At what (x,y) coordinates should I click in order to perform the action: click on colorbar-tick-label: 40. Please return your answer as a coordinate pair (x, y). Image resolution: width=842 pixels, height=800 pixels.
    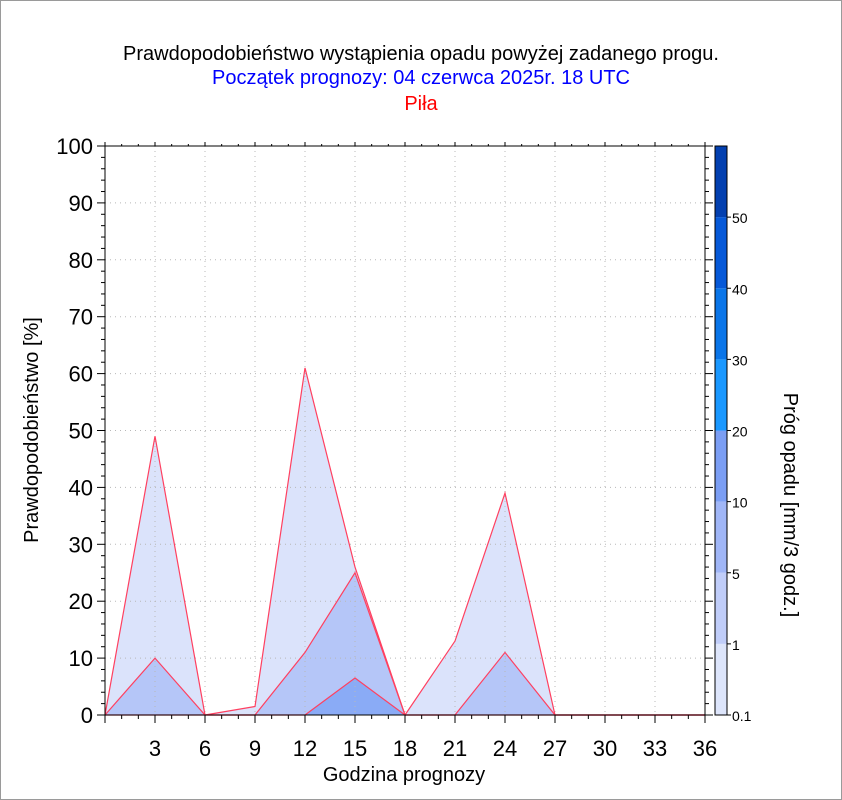
    Looking at the image, I should click on (740, 289).